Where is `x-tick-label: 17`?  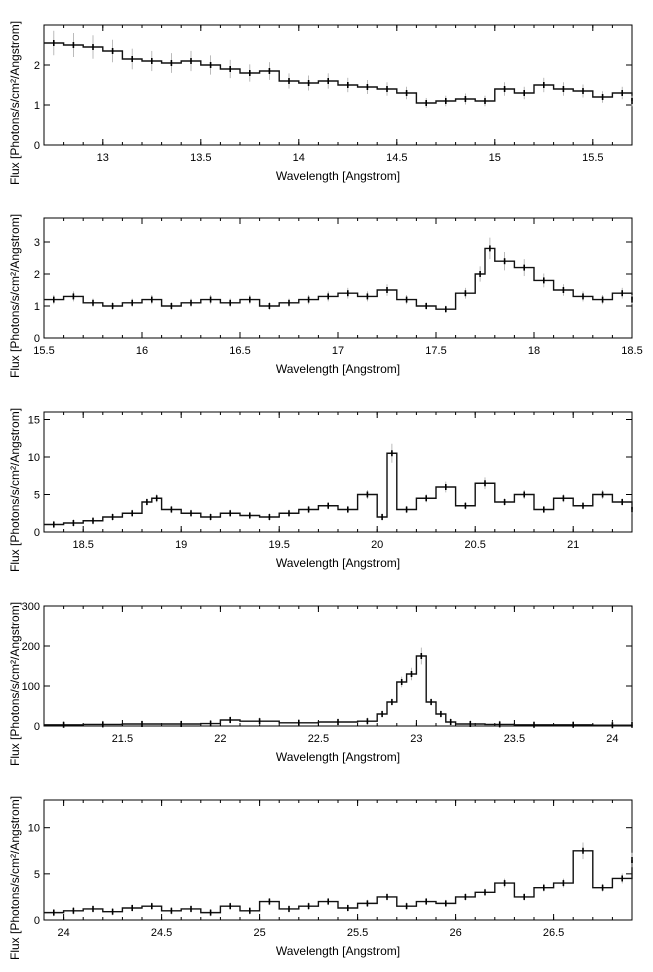
x-tick-label: 17 is located at coordinates (338, 351).